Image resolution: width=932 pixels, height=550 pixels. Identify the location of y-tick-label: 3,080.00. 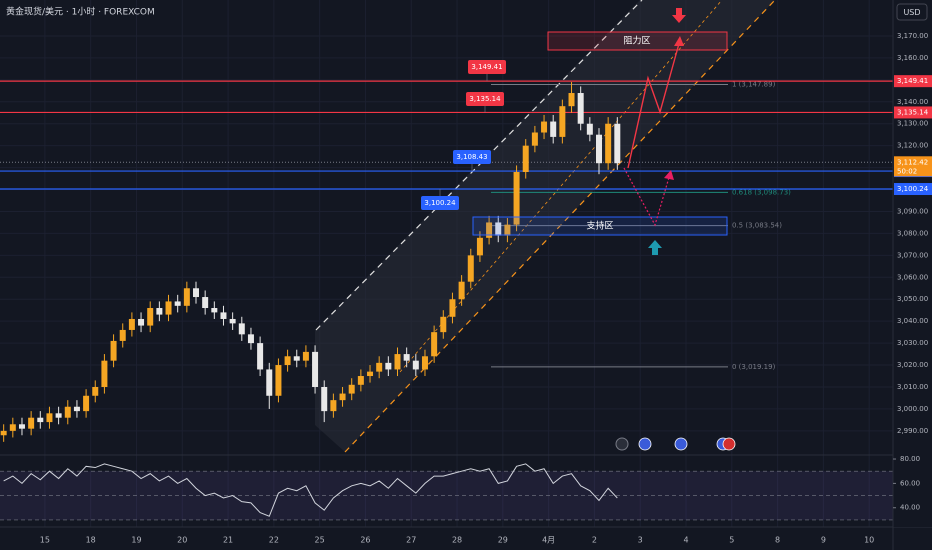
(912, 233).